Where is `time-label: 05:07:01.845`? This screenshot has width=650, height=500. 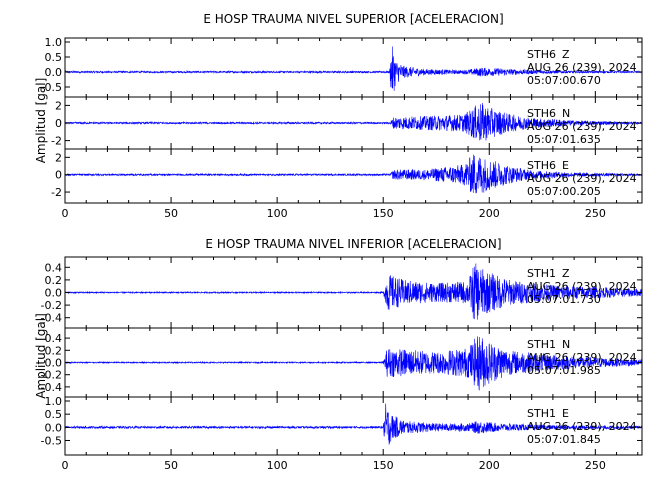 time-label: 05:07:01.845 is located at coordinates (564, 439).